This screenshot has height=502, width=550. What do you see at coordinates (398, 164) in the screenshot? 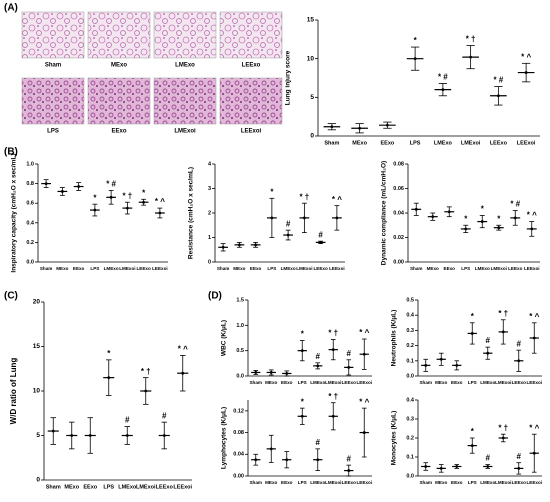
I see `y-tick-label: 0.08` at bounding box center [398, 164].